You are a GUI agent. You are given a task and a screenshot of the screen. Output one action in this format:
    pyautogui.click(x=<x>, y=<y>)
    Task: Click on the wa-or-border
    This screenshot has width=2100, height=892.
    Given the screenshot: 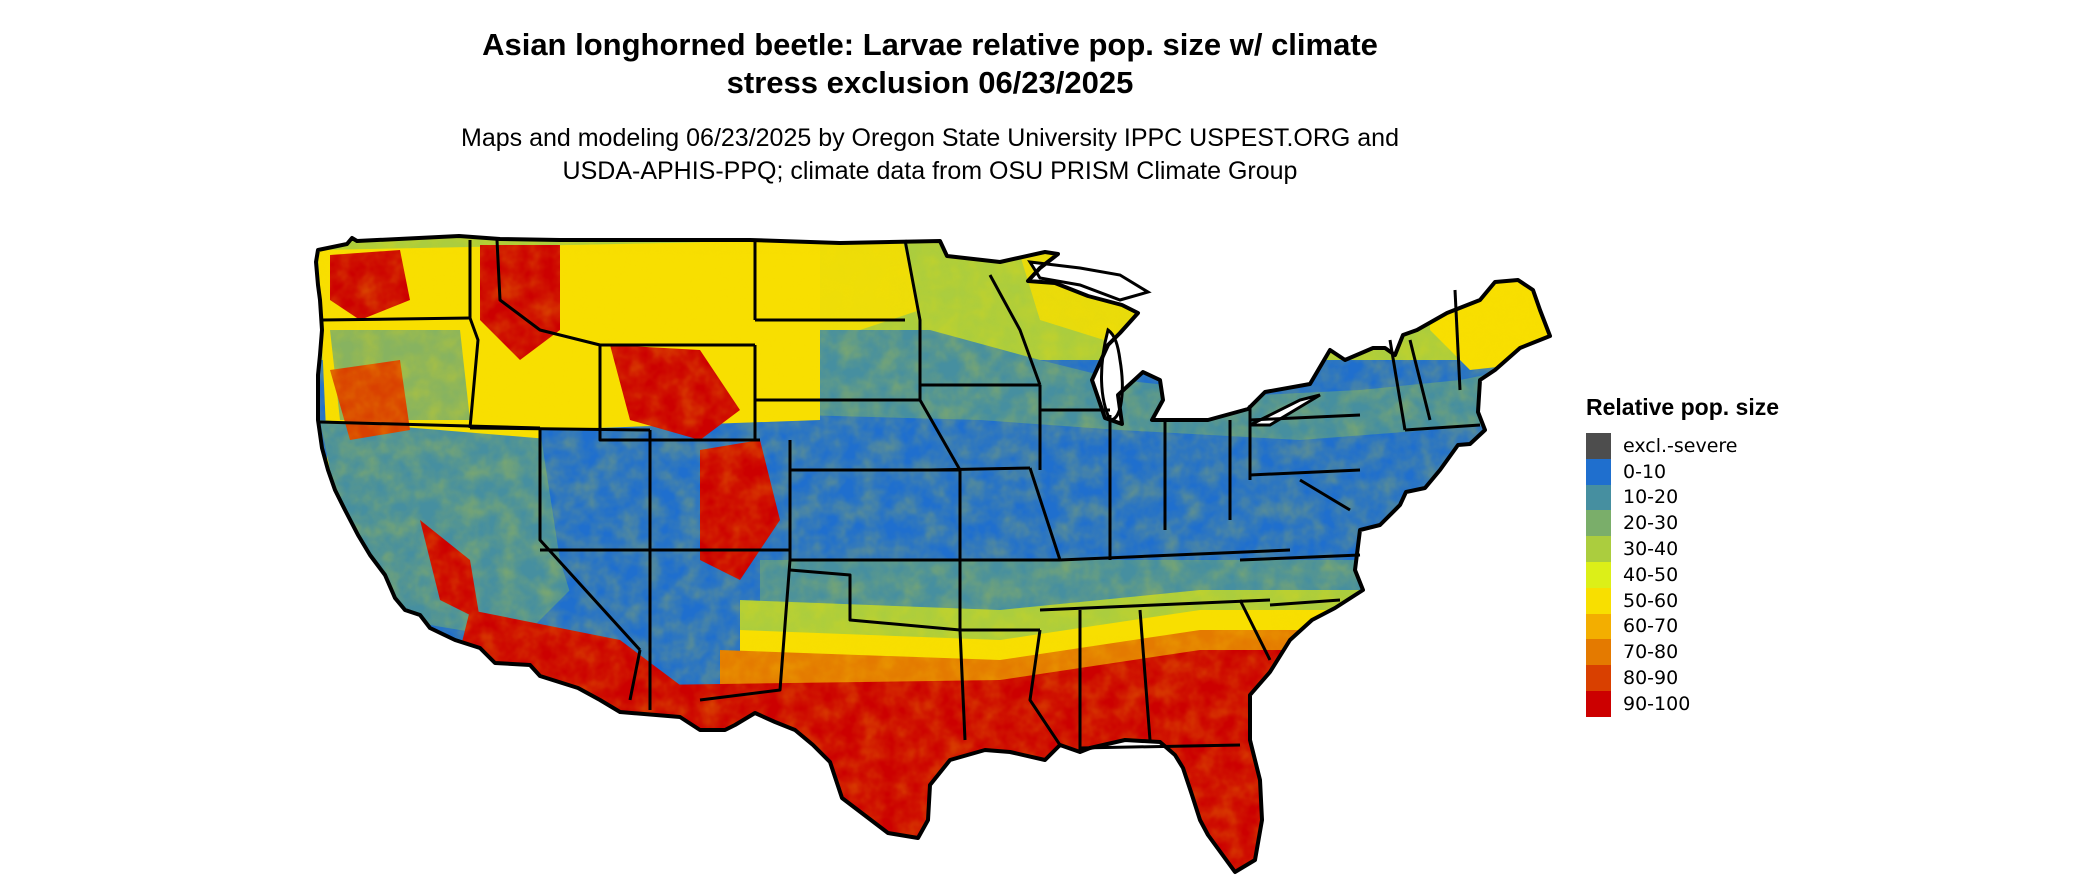 What is the action you would take?
    pyautogui.click(x=396, y=319)
    